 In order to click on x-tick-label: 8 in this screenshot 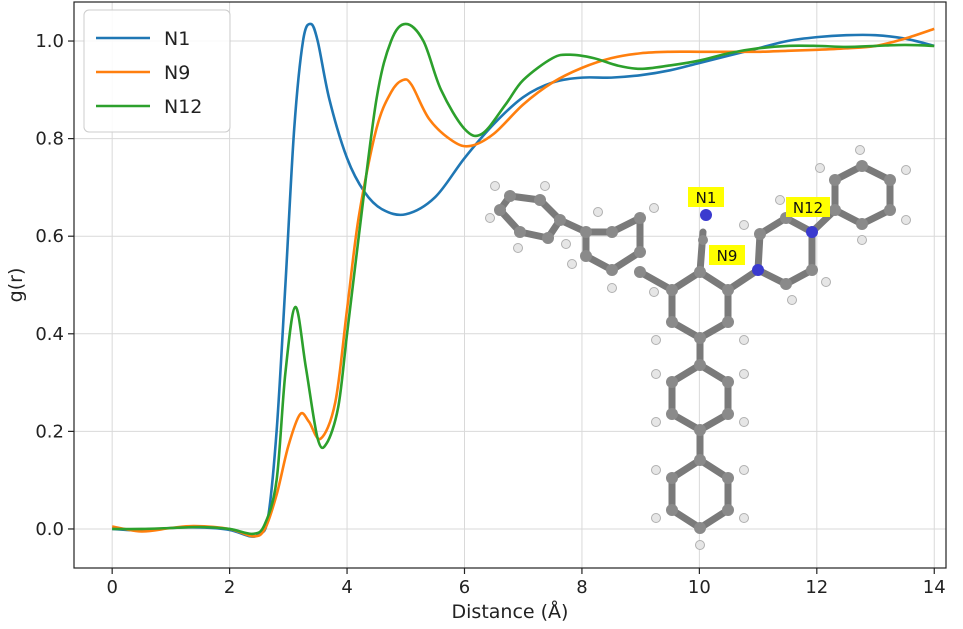, I will do `click(581, 587)`.